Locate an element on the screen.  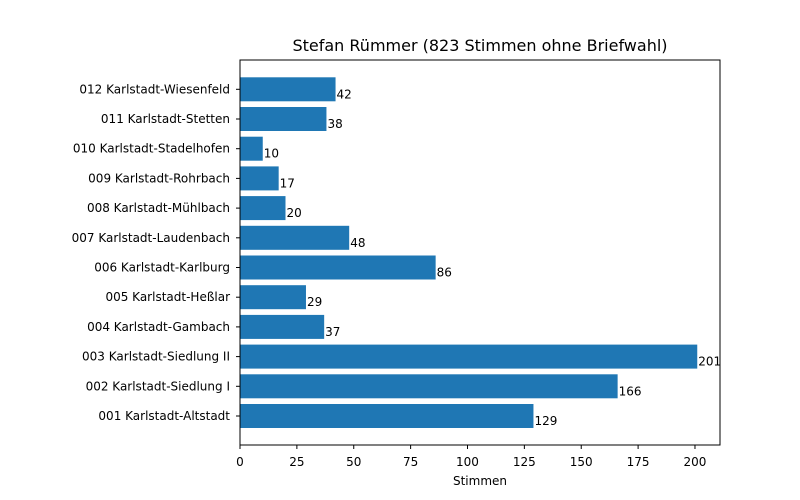
bar-value-label: 129 is located at coordinates (545, 421).